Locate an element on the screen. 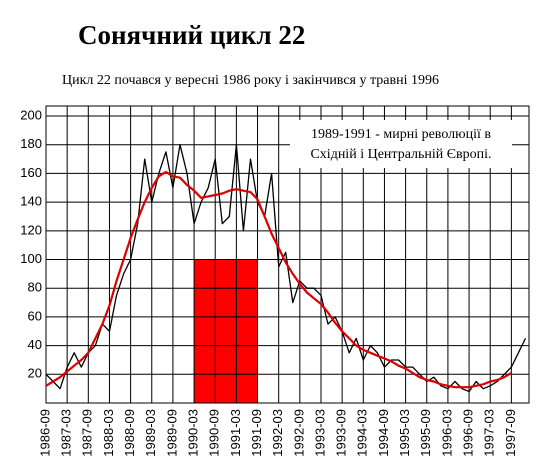 The width and height of the screenshot is (554, 474). x-tick-label: 1988-03 is located at coordinates (108, 433).